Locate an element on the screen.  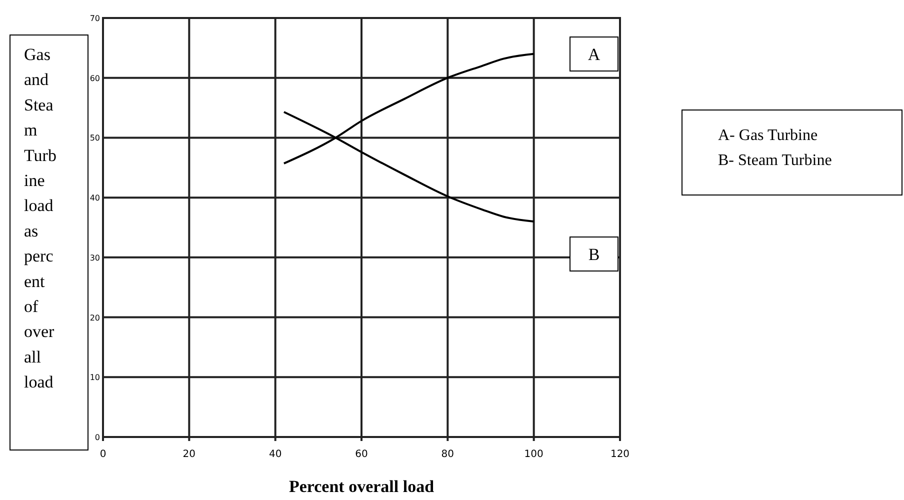
y-tick-label: 70 is located at coordinates (95, 18).